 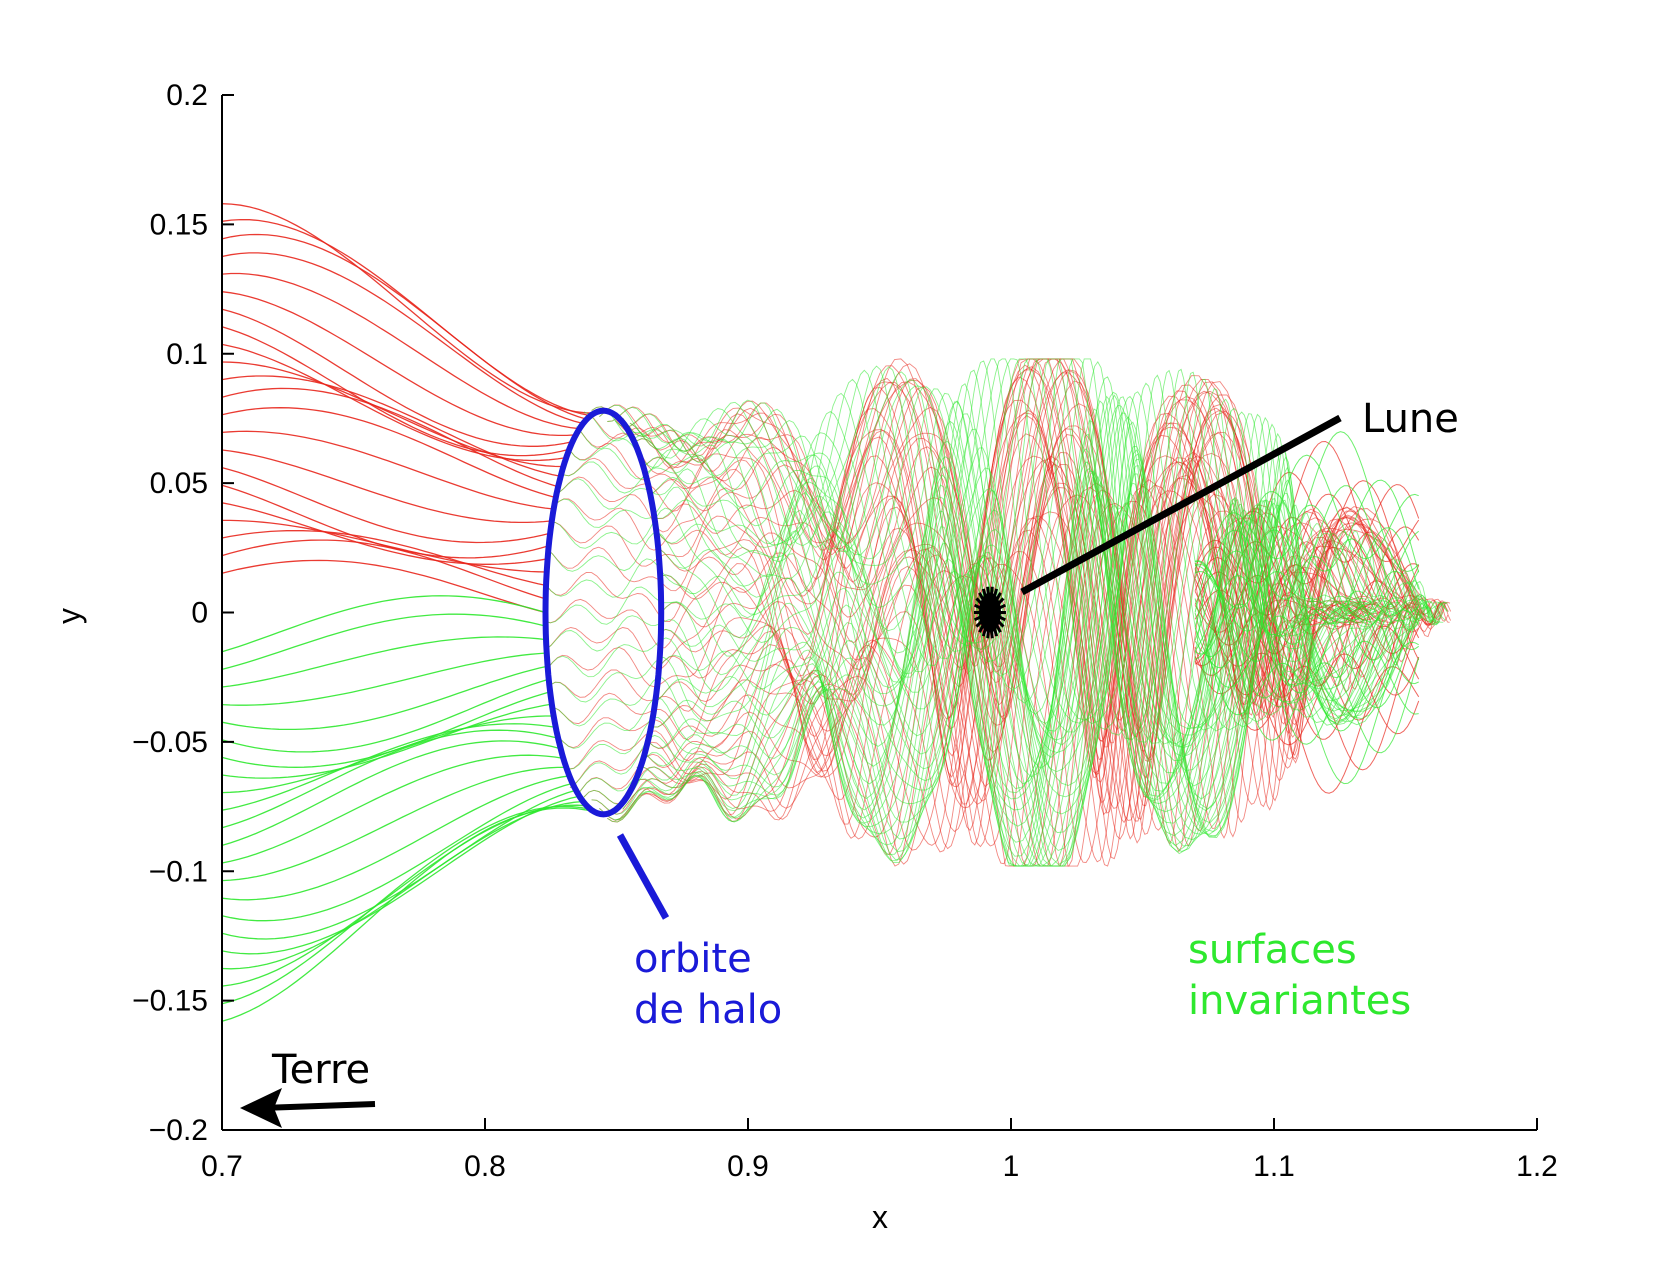 I want to click on terre-label: Terre, so click(x=320, y=1070).